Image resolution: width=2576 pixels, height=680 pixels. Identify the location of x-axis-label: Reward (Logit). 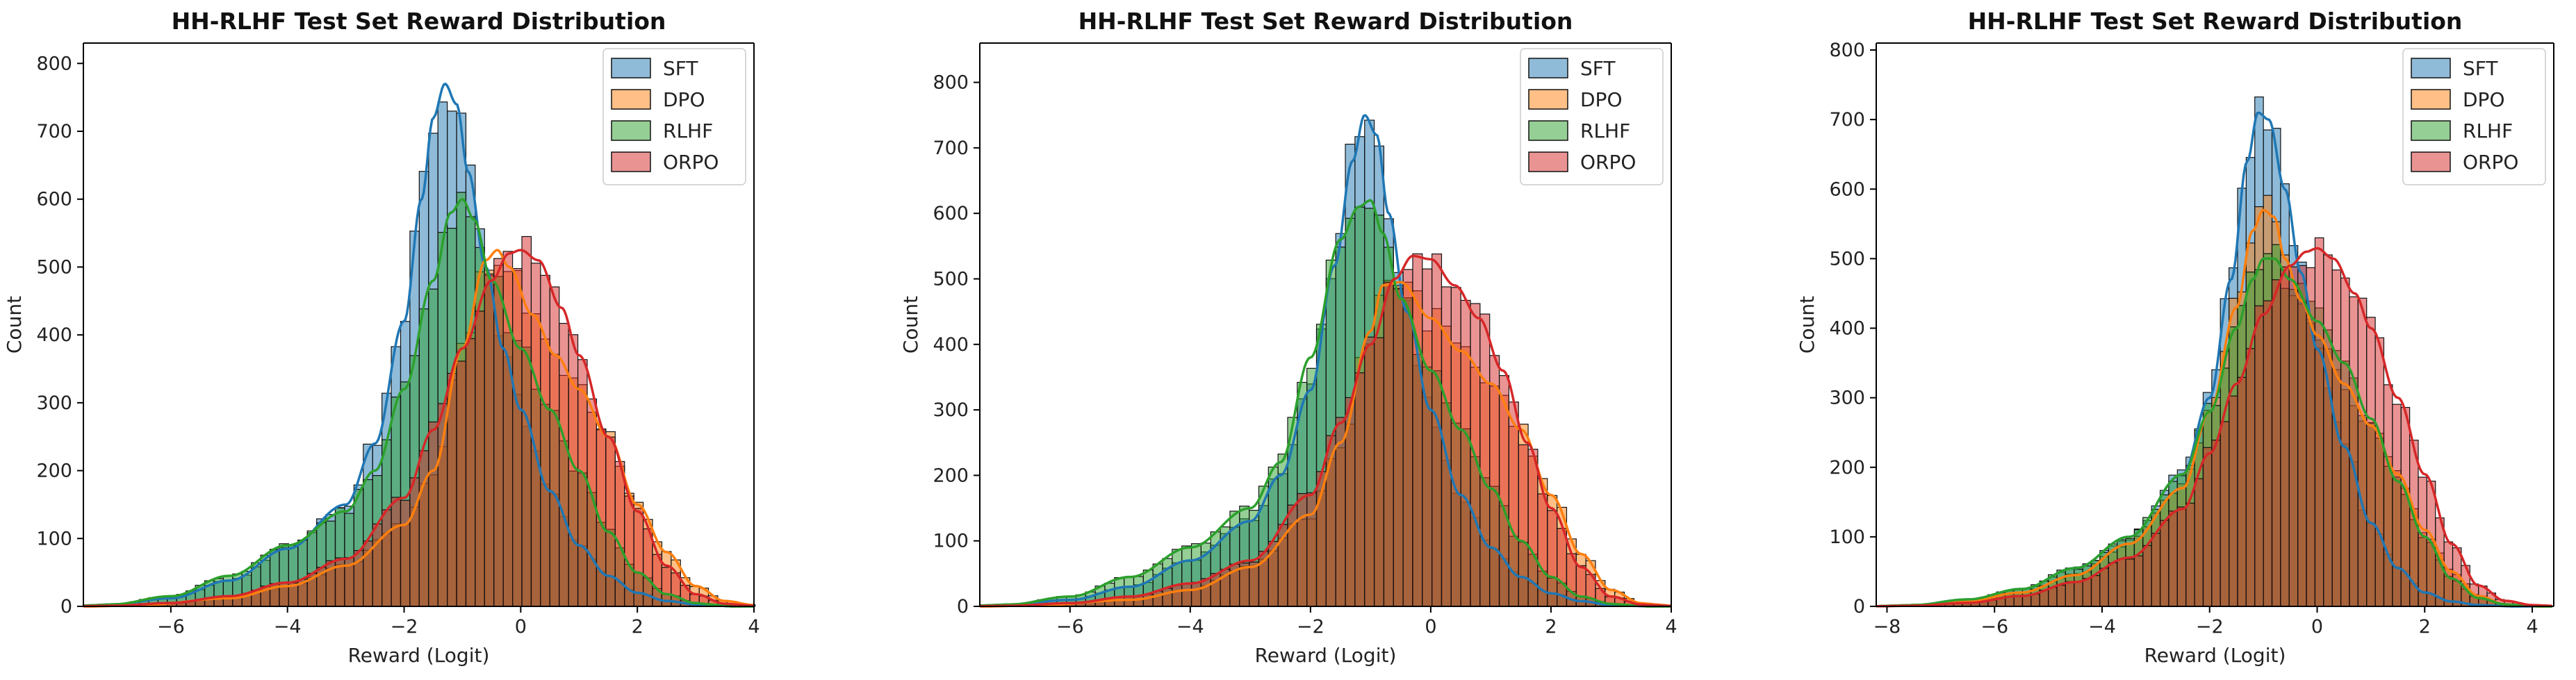
(419, 655).